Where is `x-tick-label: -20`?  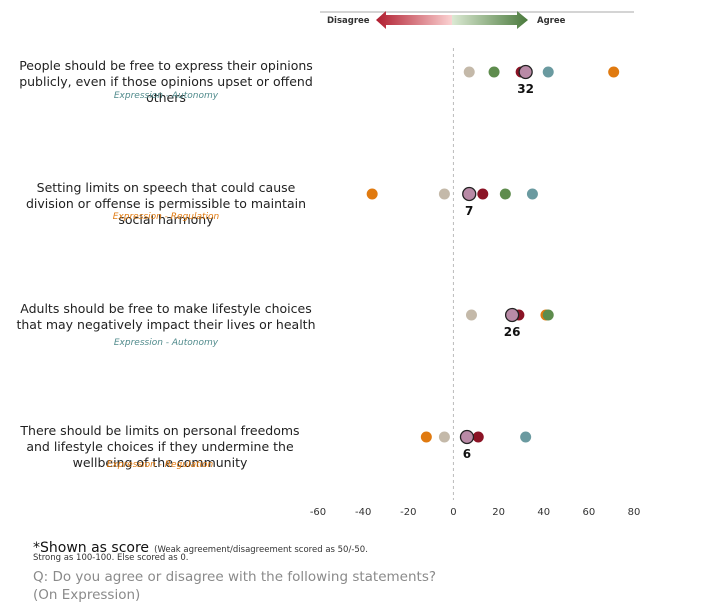 x-tick-label: -20 is located at coordinates (408, 512).